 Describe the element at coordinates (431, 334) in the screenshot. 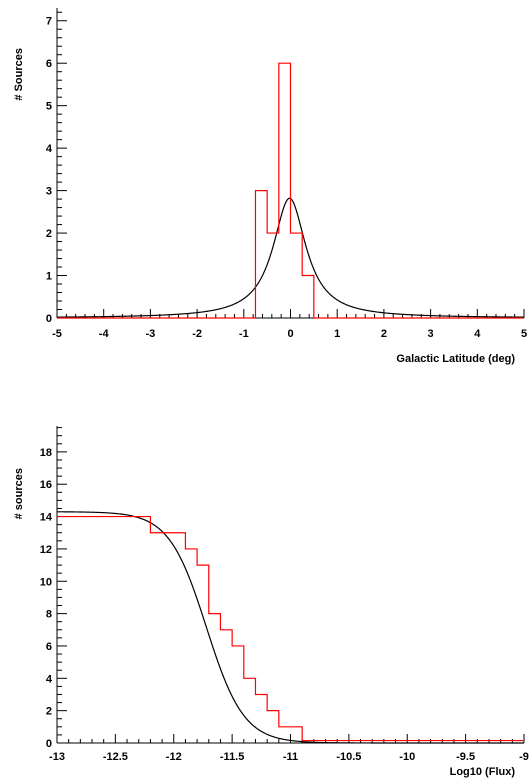

I see `x-tick-label: 3` at that location.